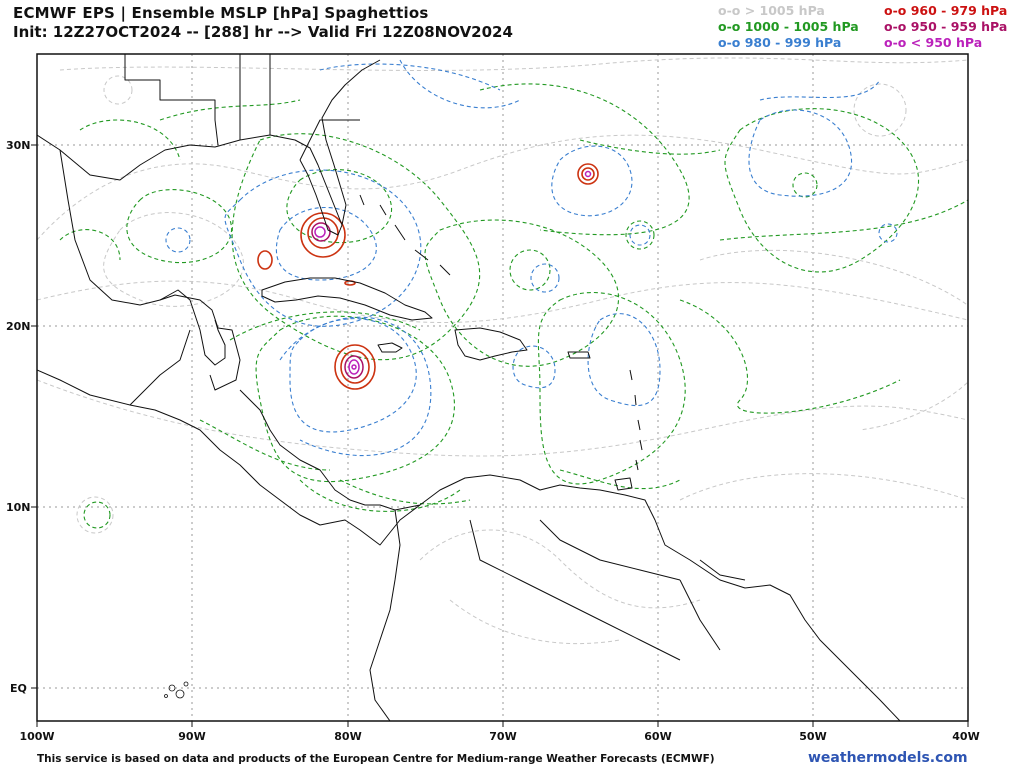  I want to click on contours-lt950, so click(453, 272).